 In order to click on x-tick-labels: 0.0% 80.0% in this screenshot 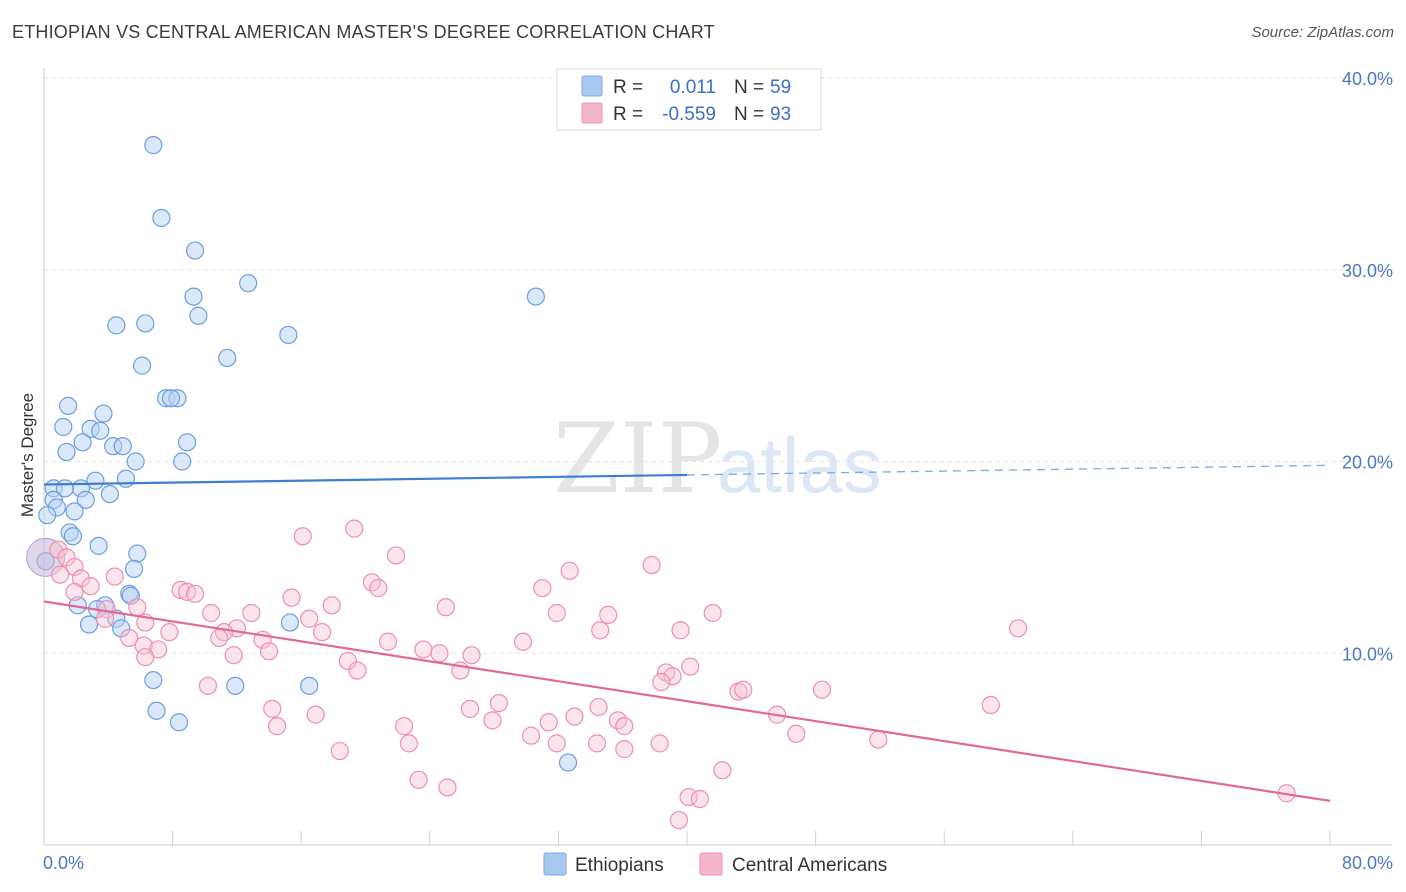, I will do `click(718, 863)`.